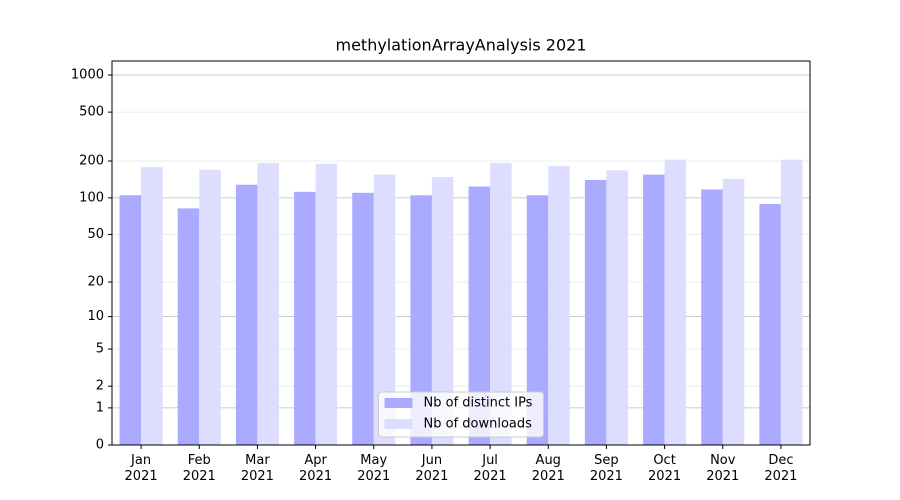 This screenshot has height=500, width=900. Describe the element at coordinates (548, 468) in the screenshot. I see `x-tick-label: Aug 2021` at that location.